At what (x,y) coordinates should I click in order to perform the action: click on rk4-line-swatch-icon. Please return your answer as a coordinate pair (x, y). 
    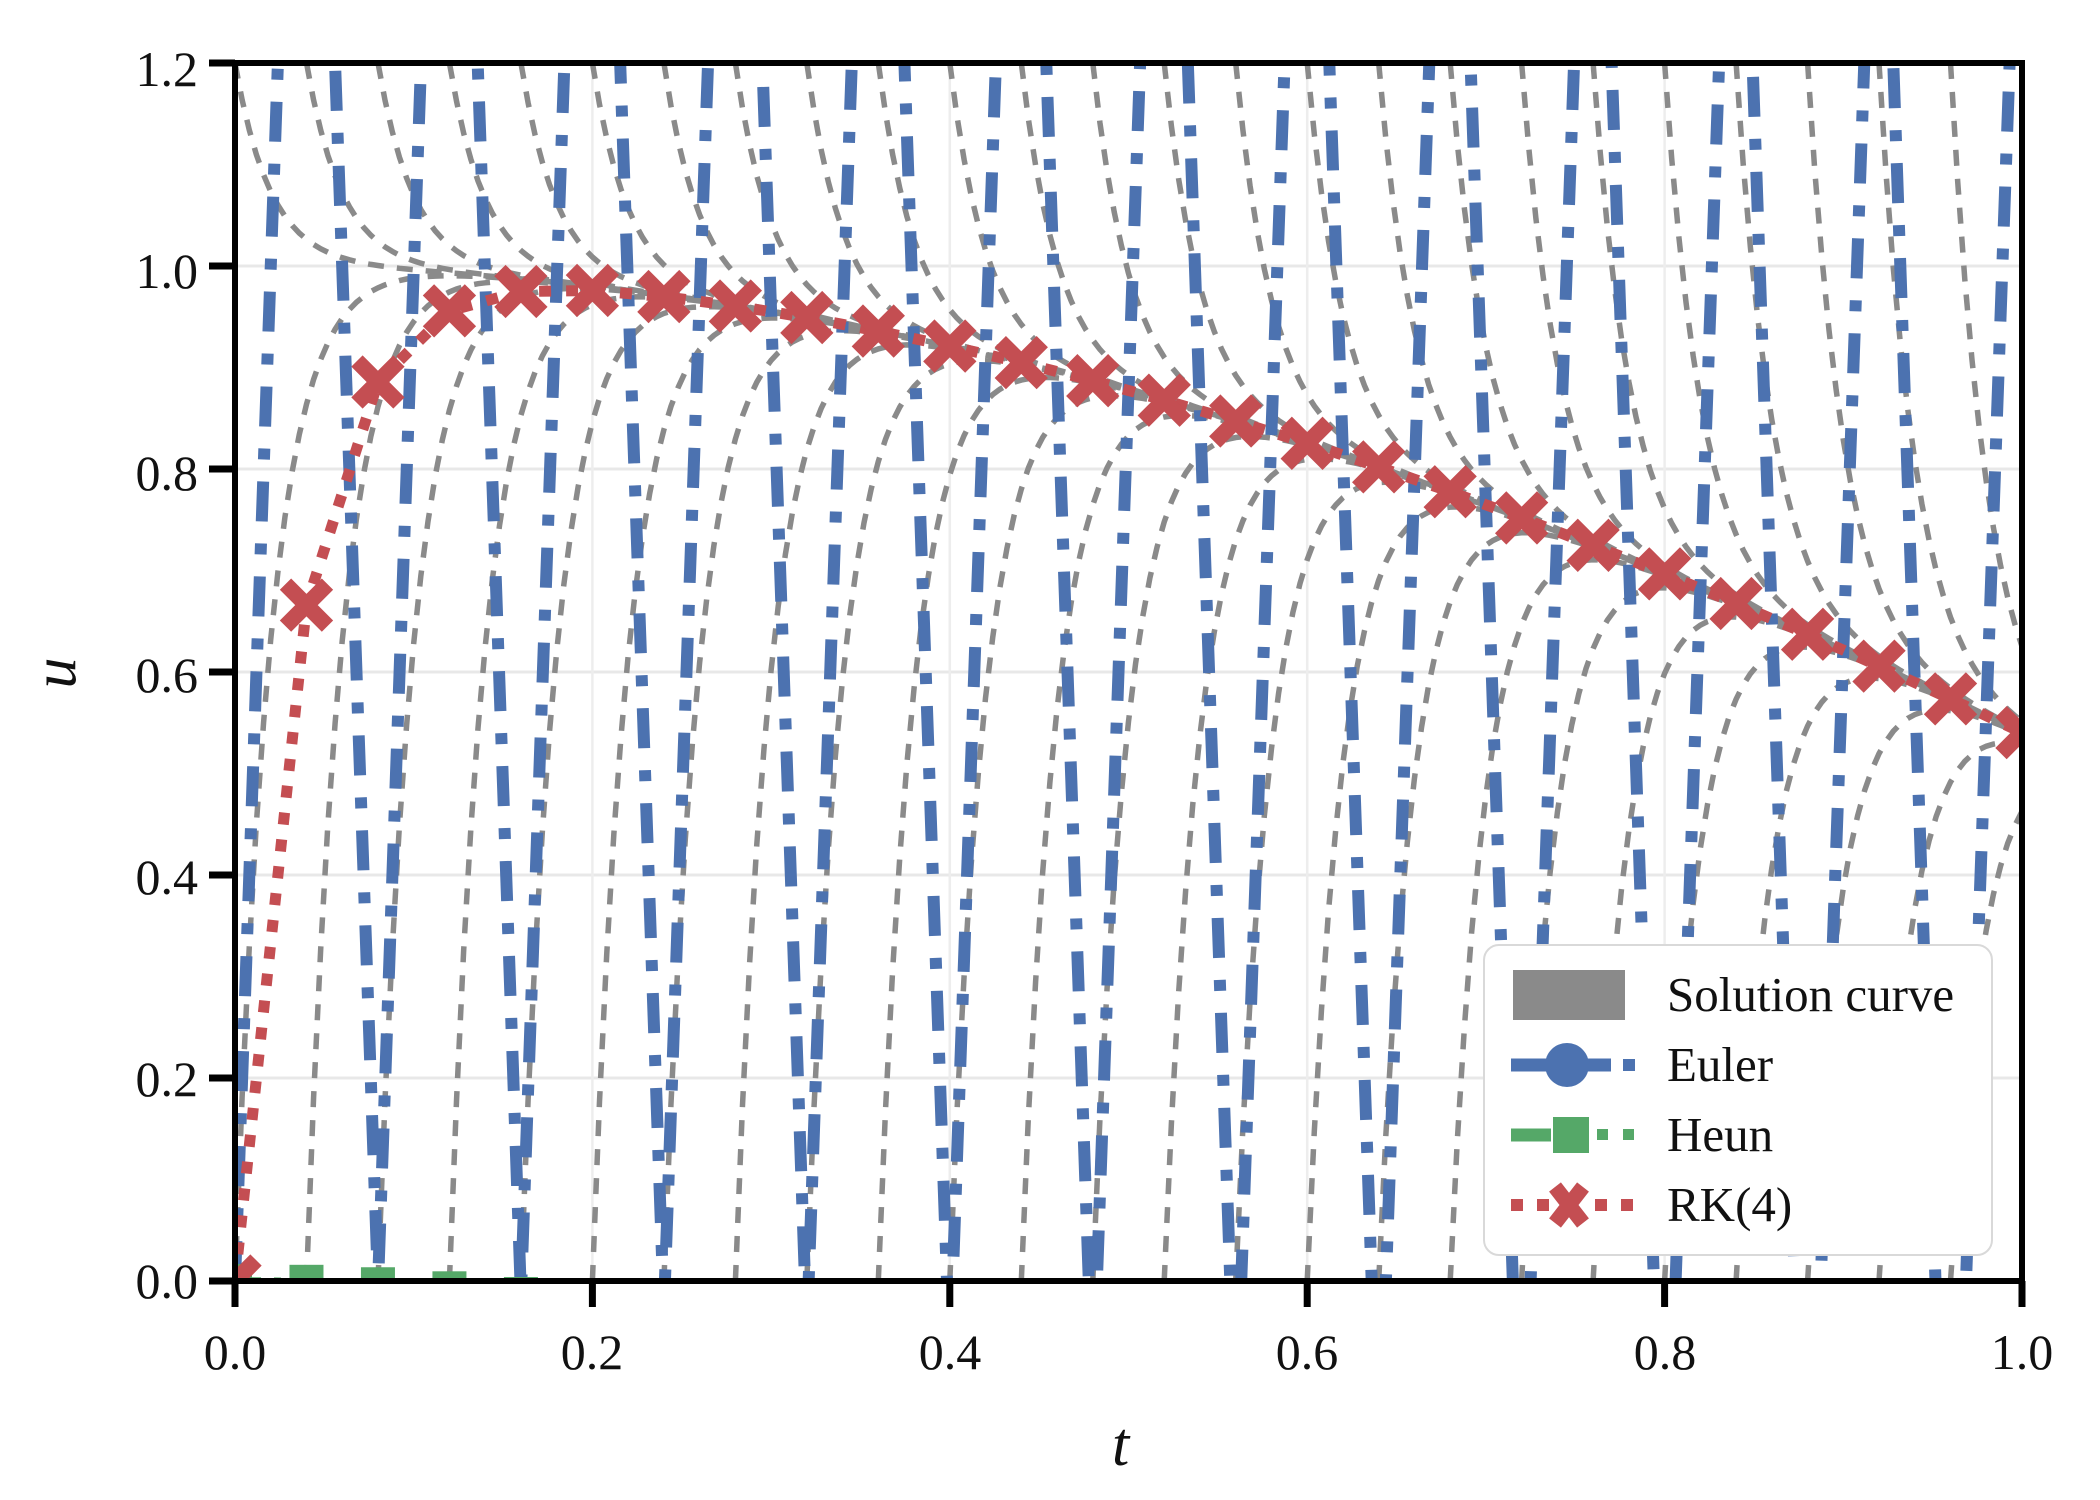
    Looking at the image, I should click on (1572, 1205).